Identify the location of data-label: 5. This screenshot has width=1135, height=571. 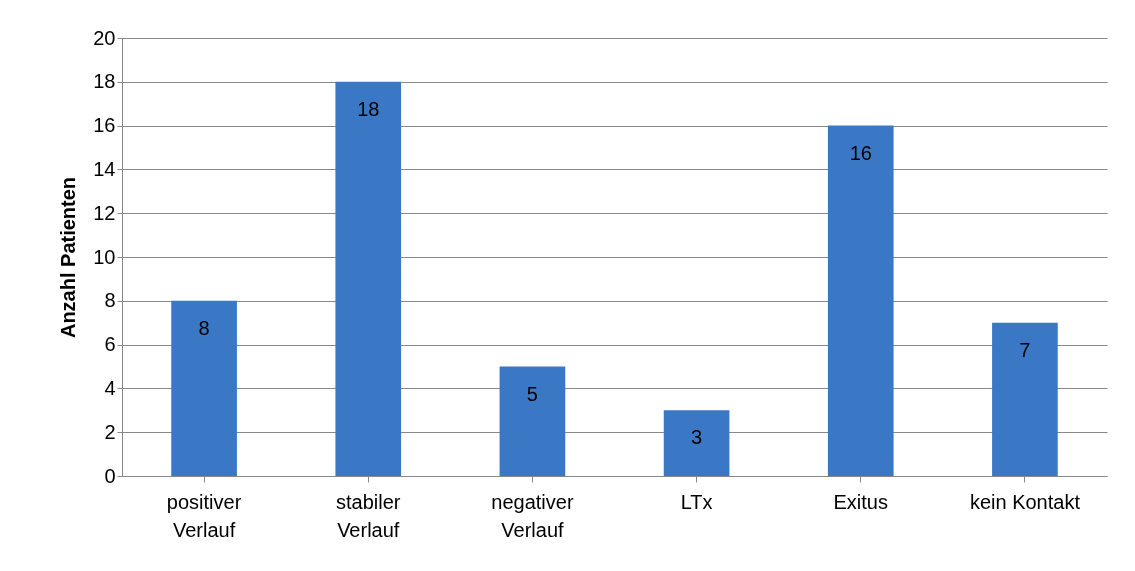
(532, 393).